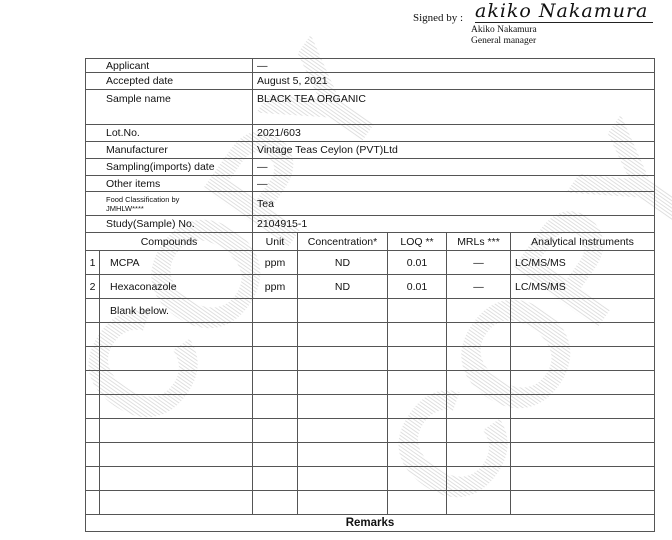 The image size is (672, 540). Describe the element at coordinates (169, 224) in the screenshot. I see `info-label: Study(Sample) No.` at that location.